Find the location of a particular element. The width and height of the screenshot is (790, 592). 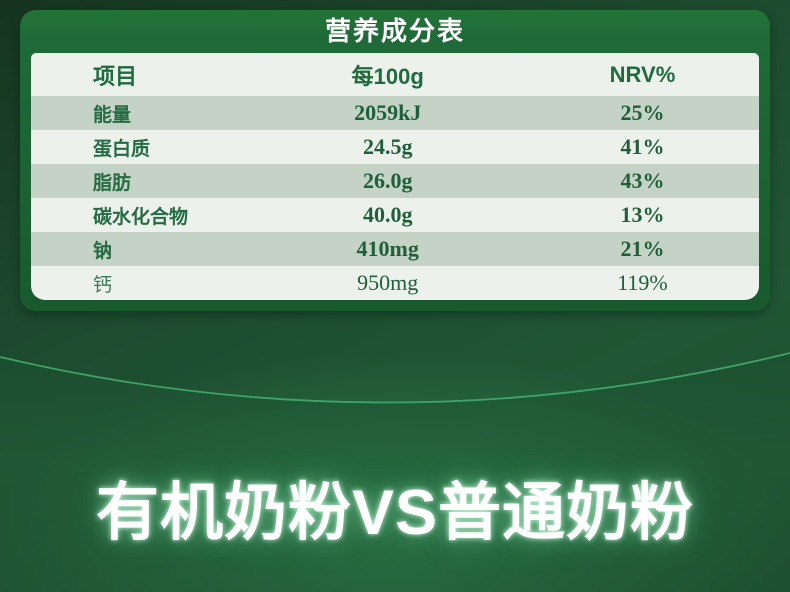

column-header-item: 项目 is located at coordinates (115, 76).